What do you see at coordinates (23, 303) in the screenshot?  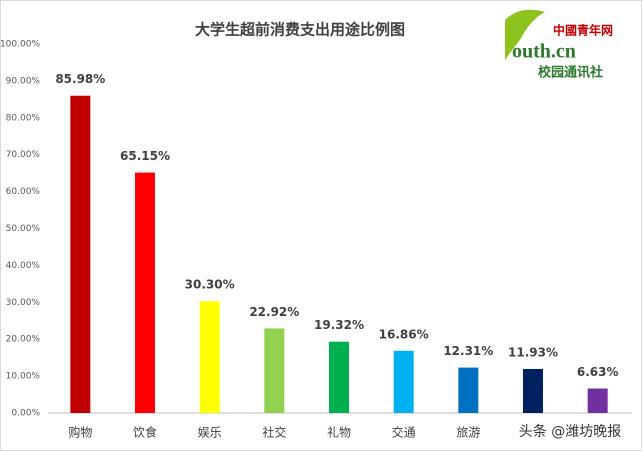 I see `y-tick-label: 30.00%` at bounding box center [23, 303].